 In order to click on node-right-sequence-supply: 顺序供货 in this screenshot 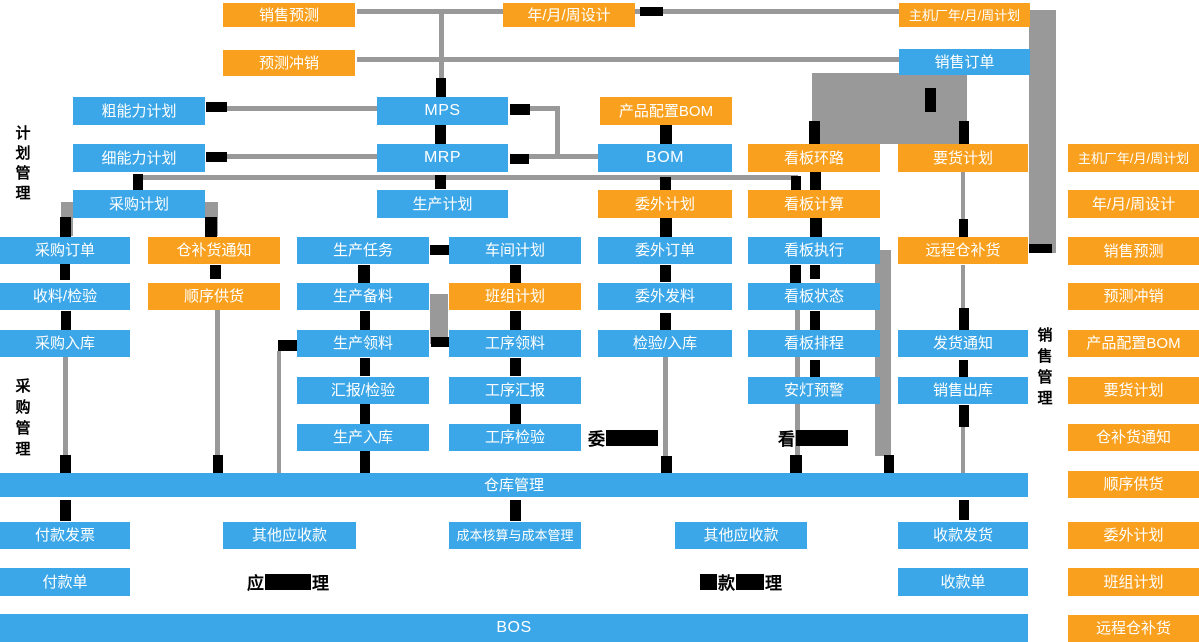, I will do `click(1133, 484)`.